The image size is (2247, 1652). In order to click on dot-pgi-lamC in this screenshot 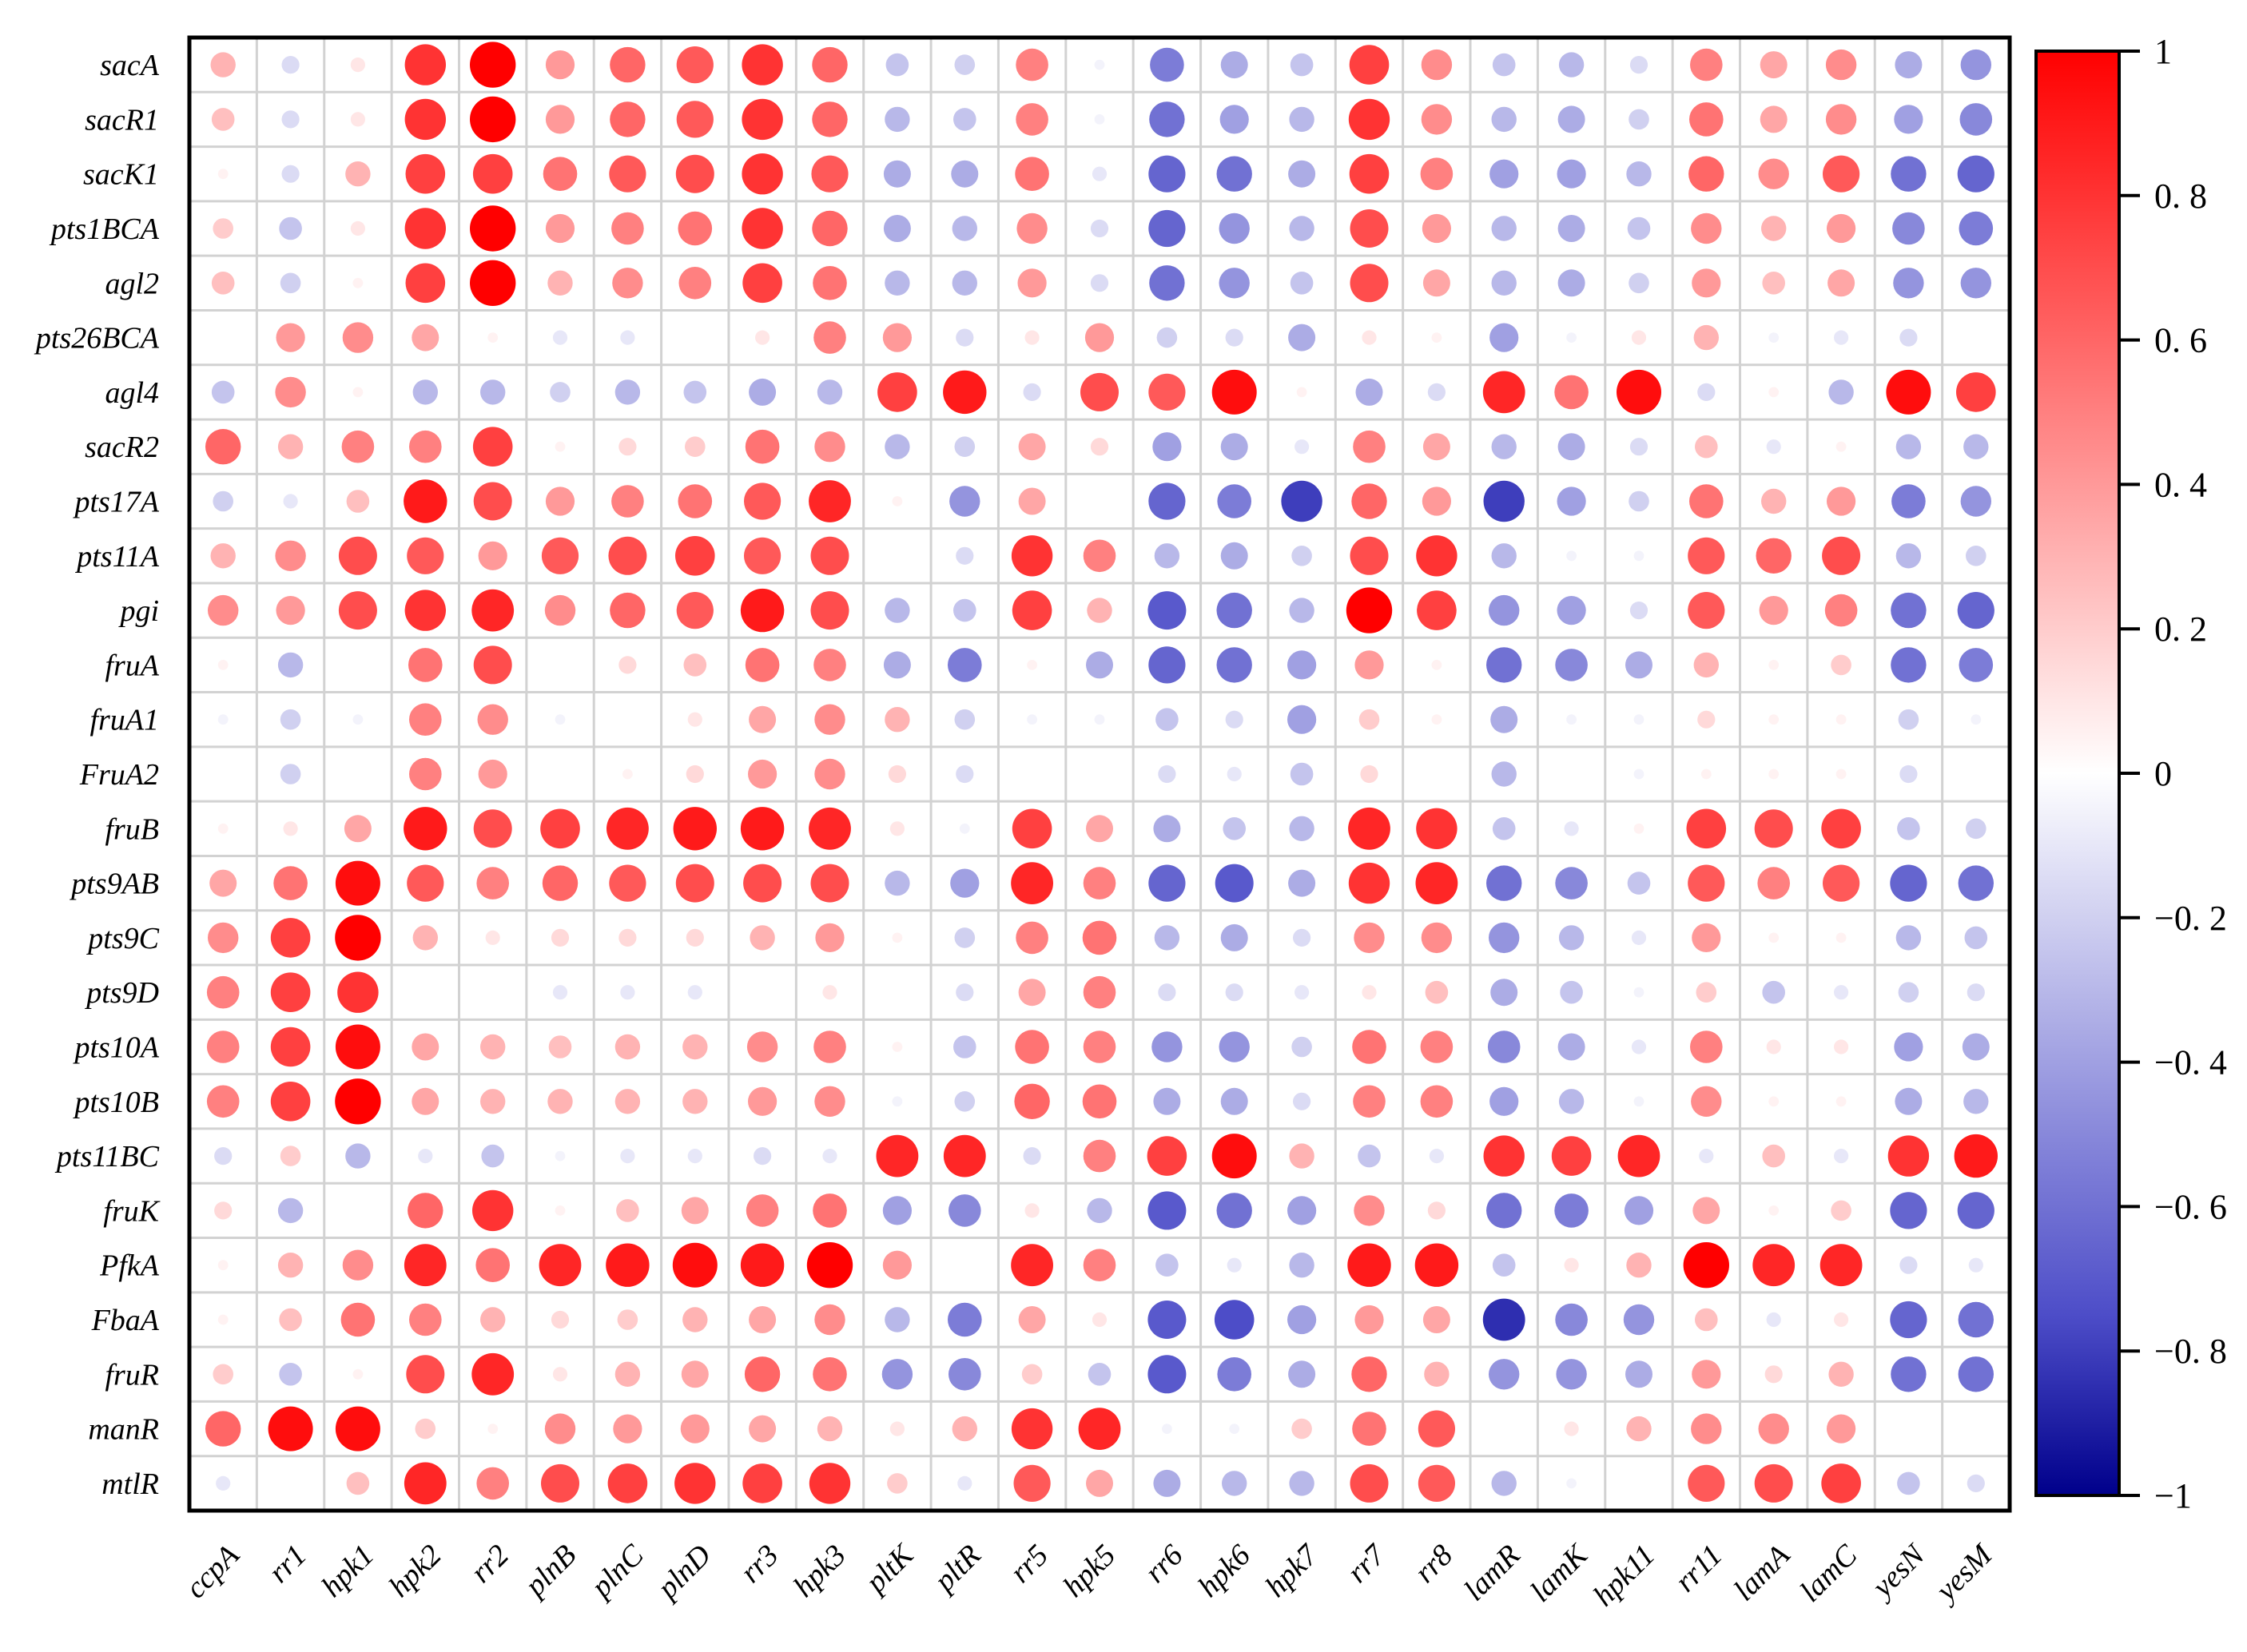, I will do `click(1841, 610)`.